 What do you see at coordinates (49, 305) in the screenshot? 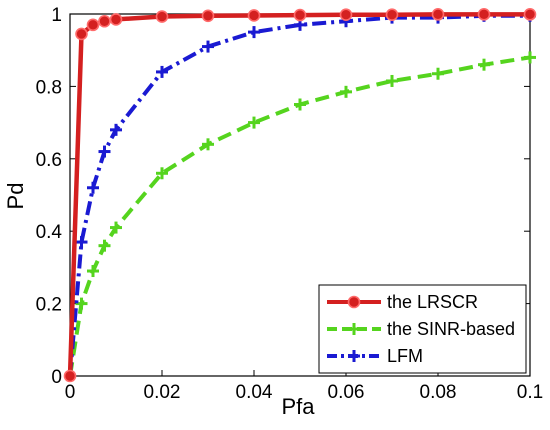
I see `y-tick-label: 0.2` at bounding box center [49, 305].